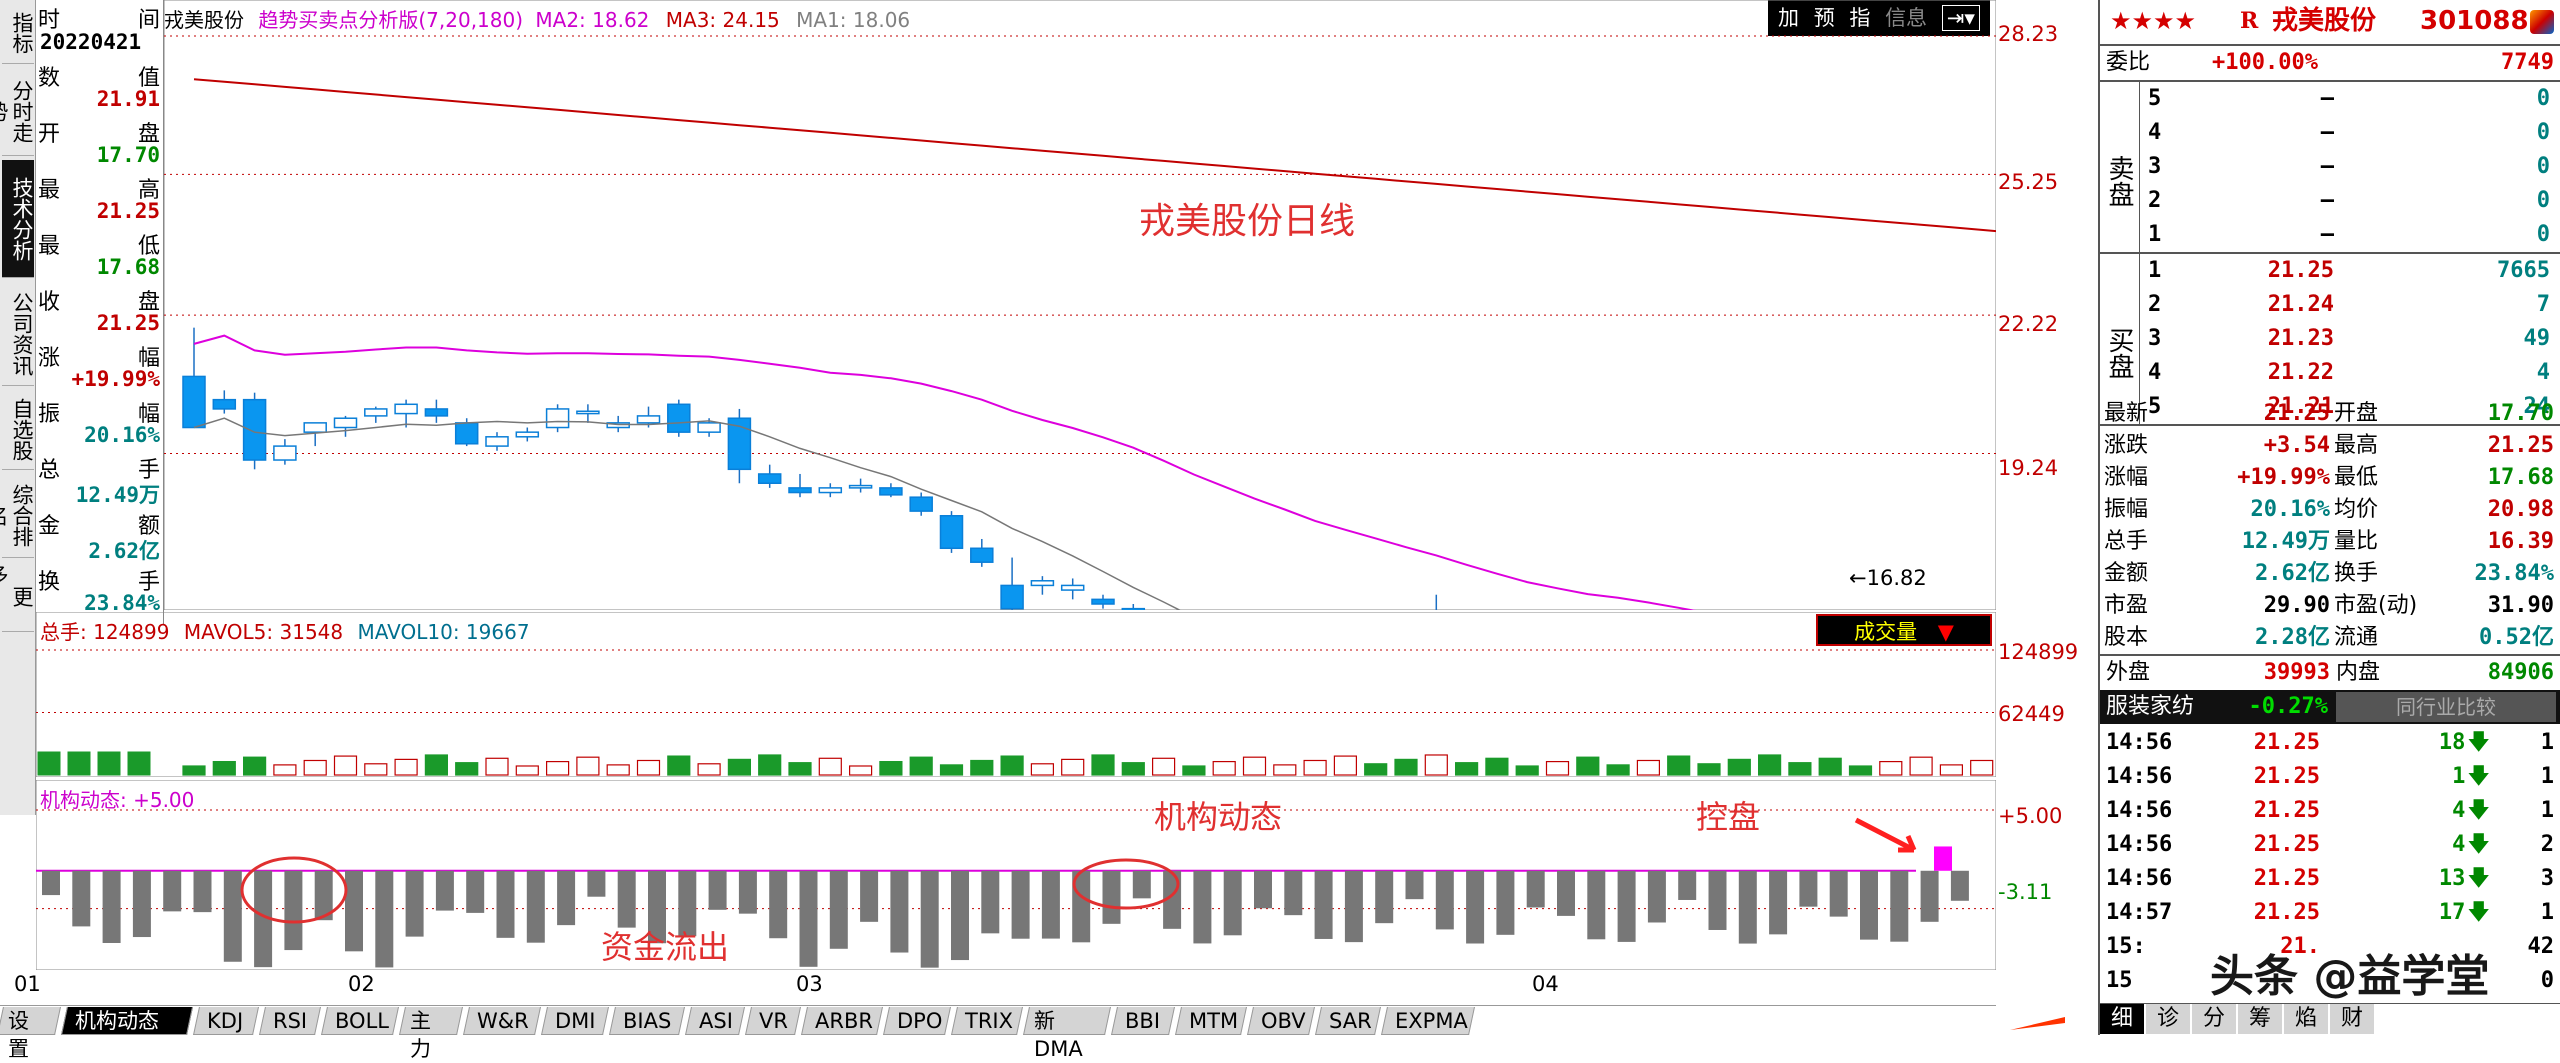  What do you see at coordinates (2351, 305) in the screenshot?
I see `orderbook-row: 2 21.24 7` at bounding box center [2351, 305].